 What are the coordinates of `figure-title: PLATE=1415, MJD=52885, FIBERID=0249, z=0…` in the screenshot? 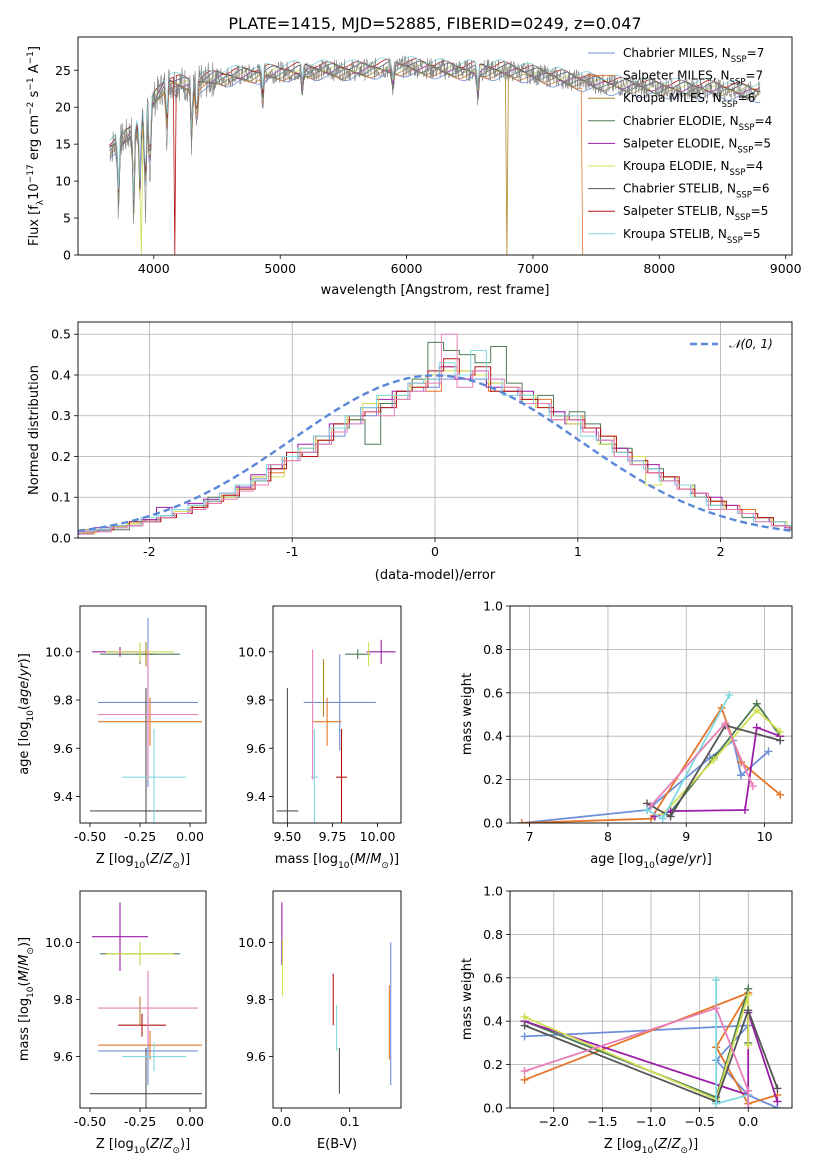 It's located at (434, 23).